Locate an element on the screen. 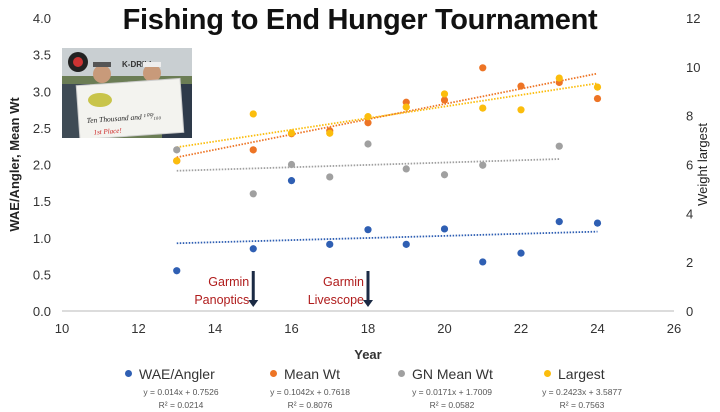 This screenshot has height=412, width=720. x-tick-label: 10 is located at coordinates (62, 328).